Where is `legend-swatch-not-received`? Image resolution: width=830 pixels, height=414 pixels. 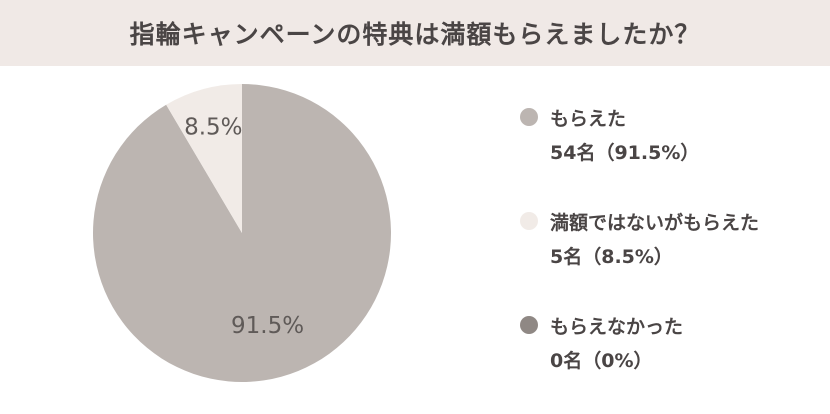 legend-swatch-not-received is located at coordinates (529, 325).